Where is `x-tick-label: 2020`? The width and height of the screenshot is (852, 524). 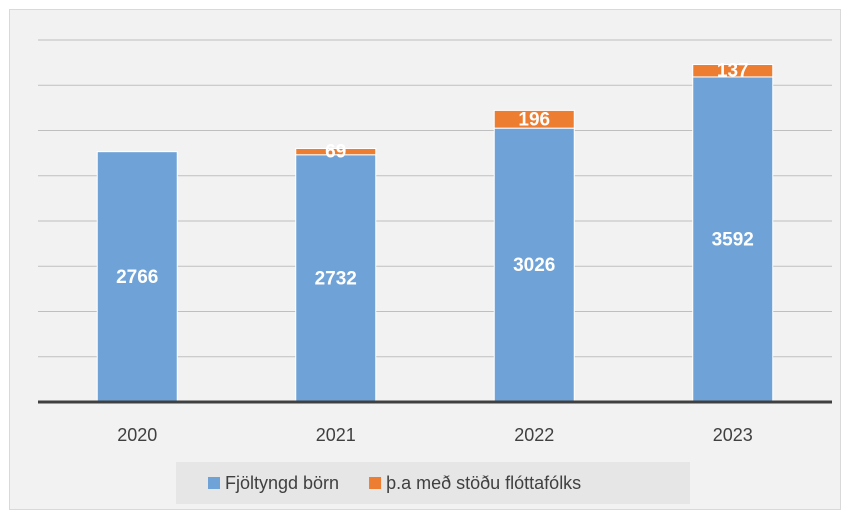 x-tick-label: 2020 is located at coordinates (137, 435).